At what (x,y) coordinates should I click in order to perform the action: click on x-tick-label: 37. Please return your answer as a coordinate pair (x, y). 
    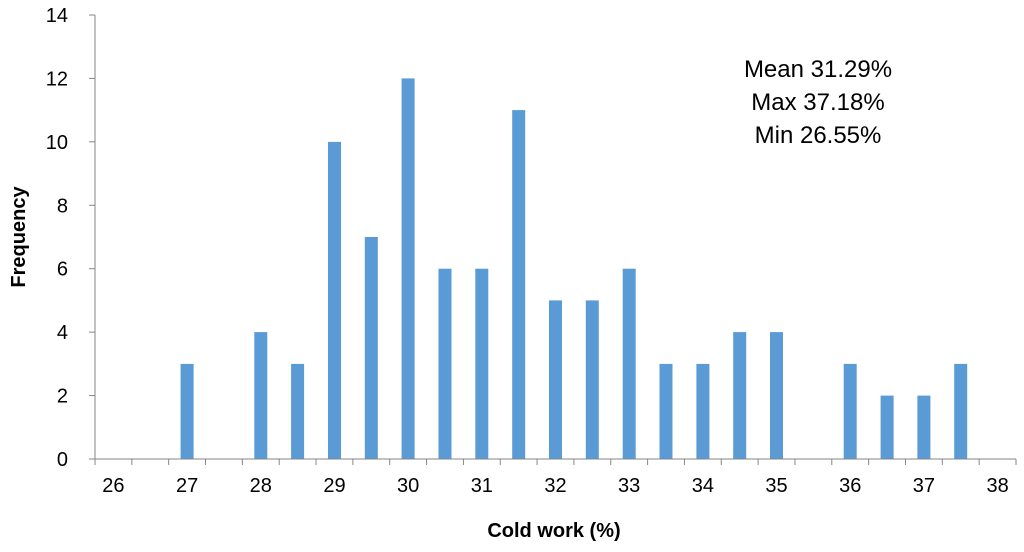
    Looking at the image, I should click on (924, 486).